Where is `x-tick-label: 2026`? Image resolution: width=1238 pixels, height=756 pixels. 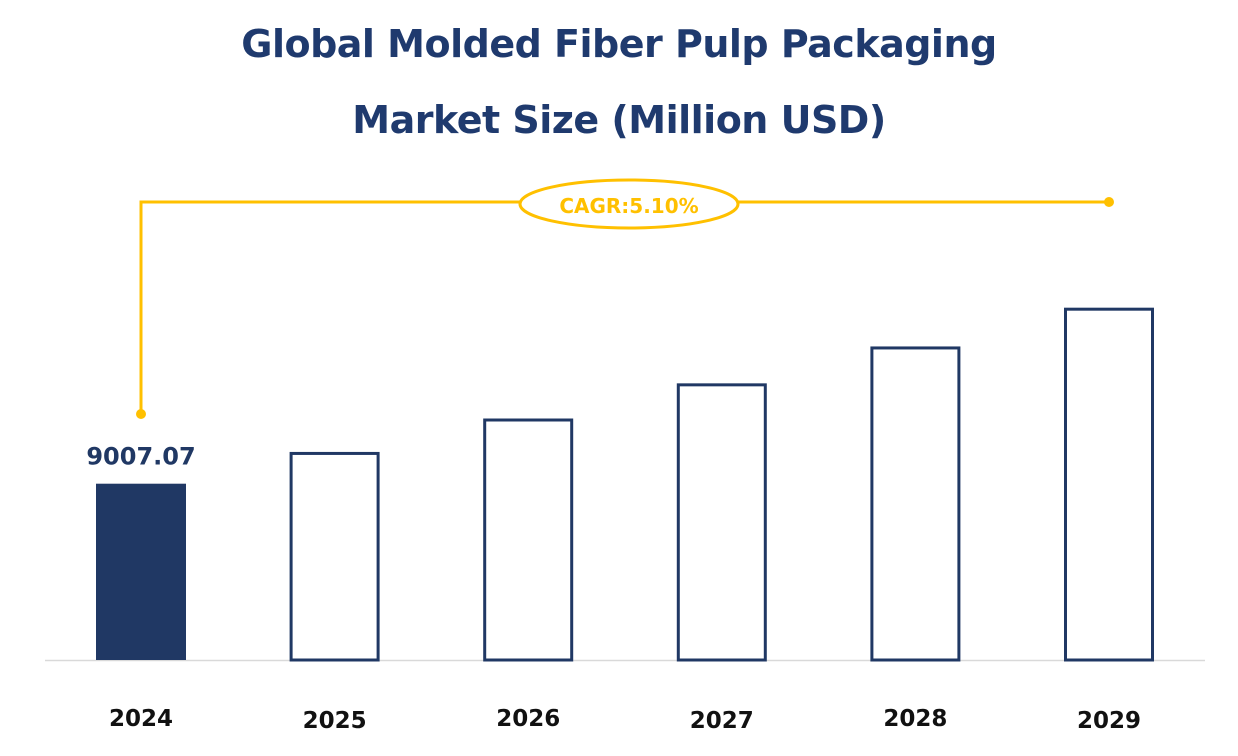
x-tick-label: 2026 is located at coordinates (528, 719).